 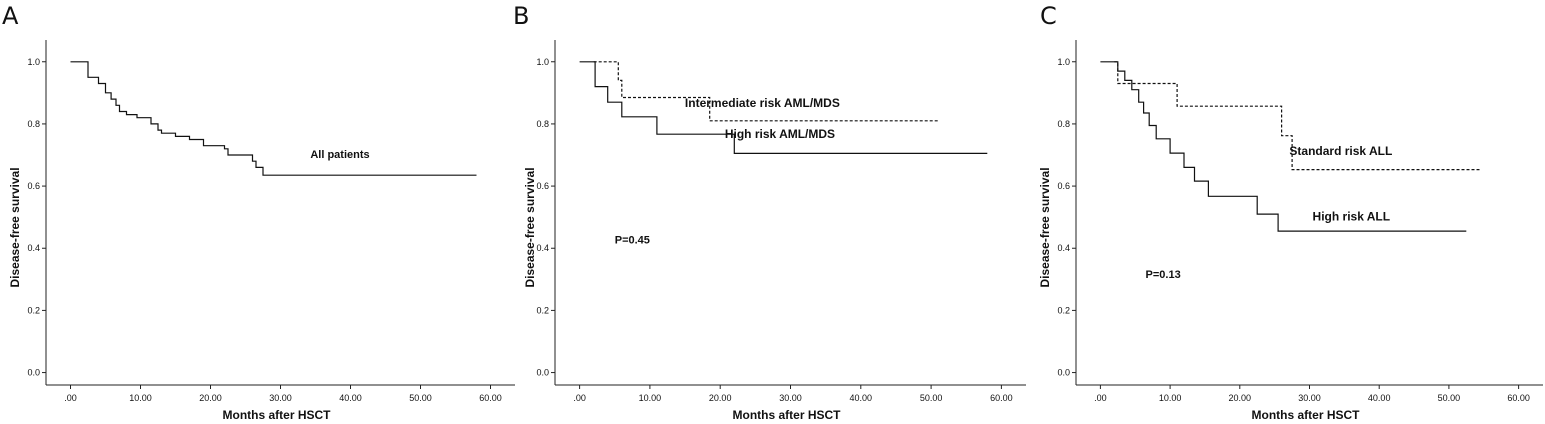 I want to click on series-line-all-patients, so click(x=273, y=118).